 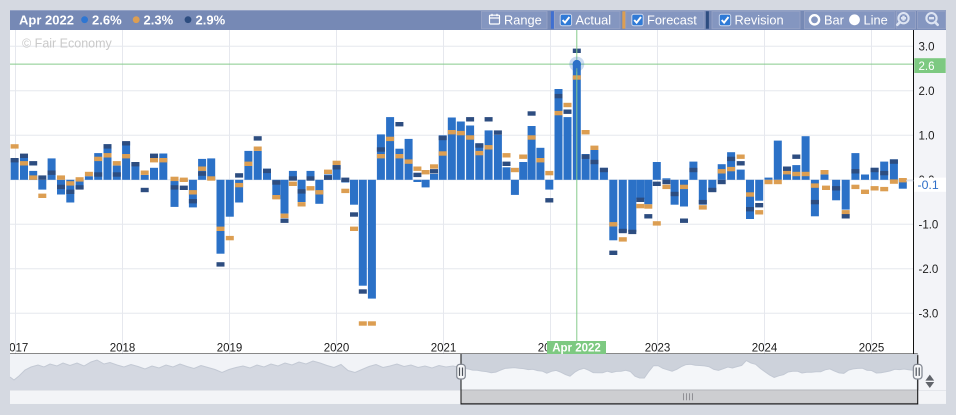 I want to click on svg-text: 2.6%, so click(x=107, y=20).